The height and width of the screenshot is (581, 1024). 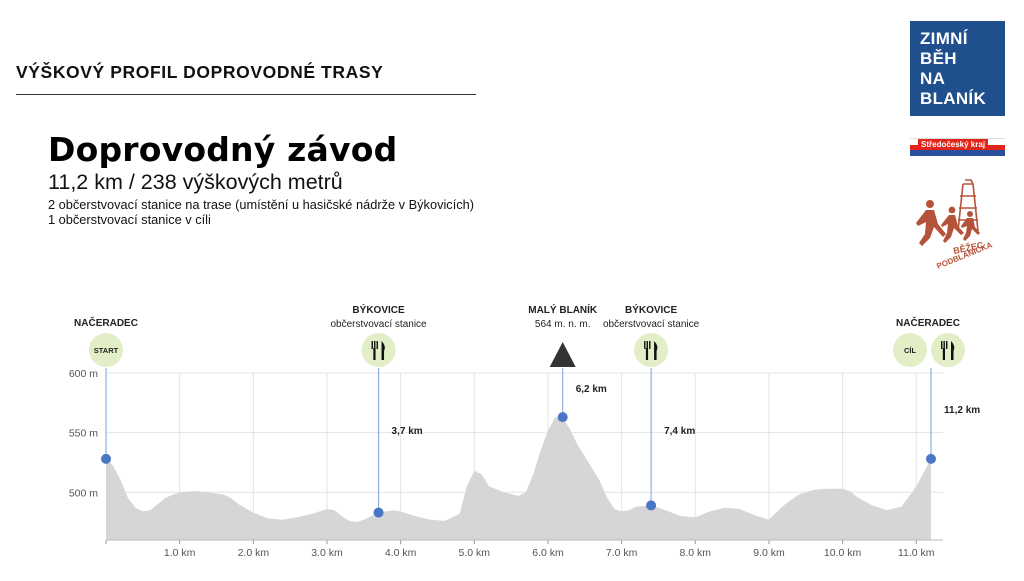 I want to click on logo-line: ZIMNÍ, so click(x=944, y=38).